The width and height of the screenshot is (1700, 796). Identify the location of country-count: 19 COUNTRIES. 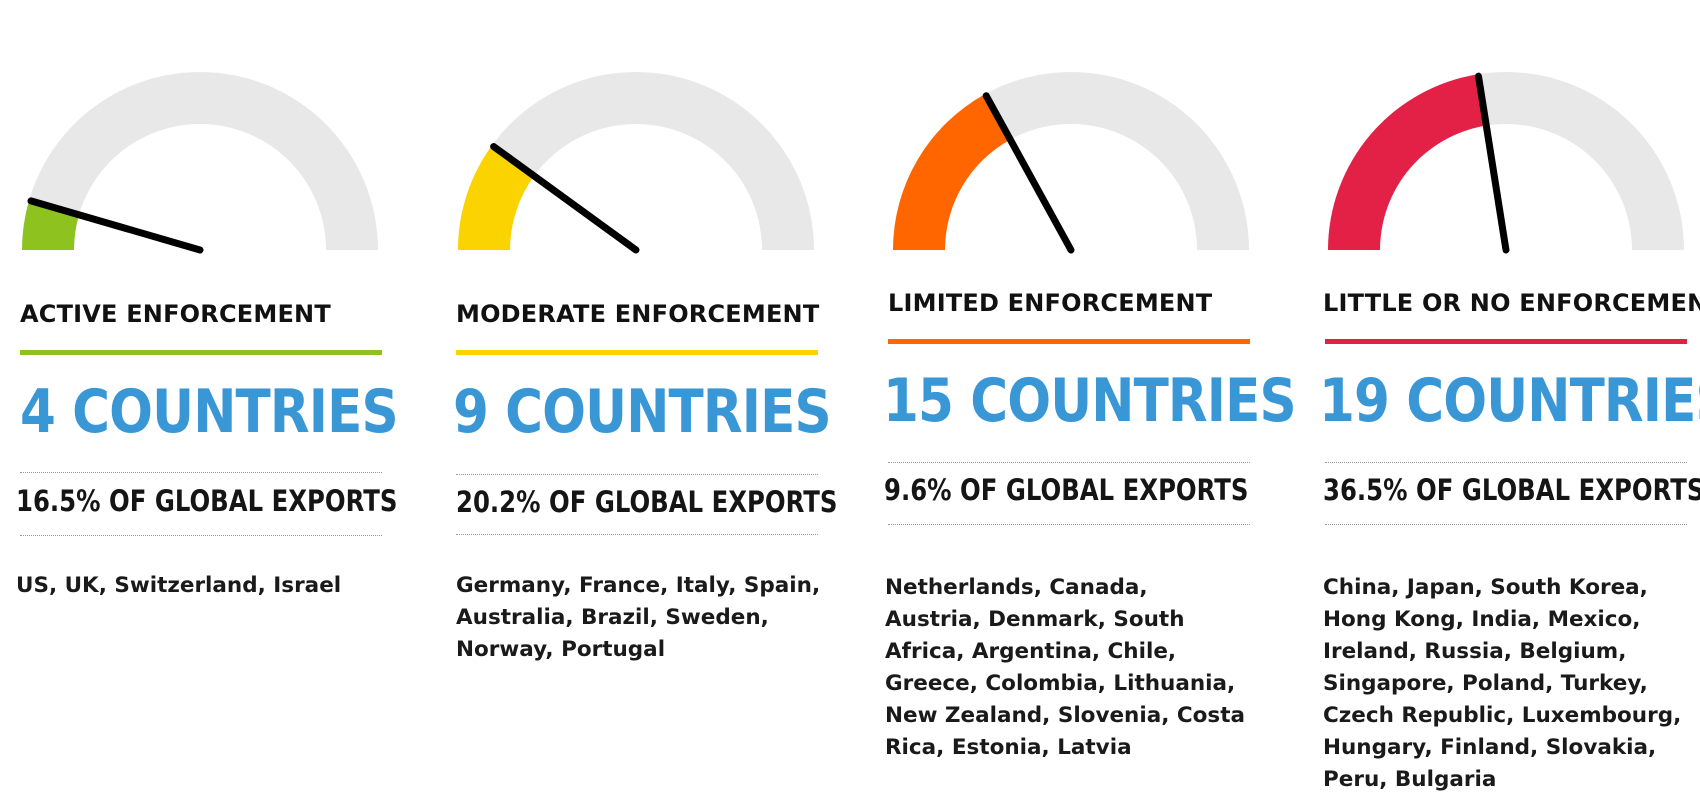
(1509, 401).